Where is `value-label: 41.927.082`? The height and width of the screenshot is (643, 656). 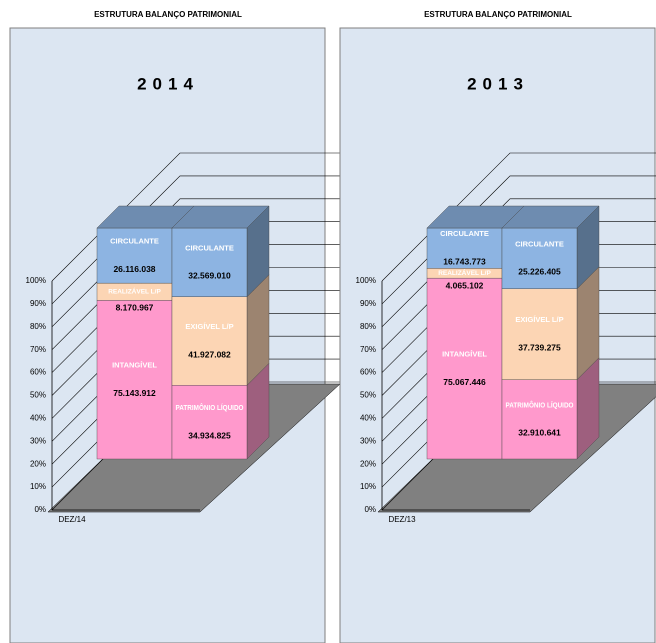
value-label: 41.927.082 is located at coordinates (209, 354).